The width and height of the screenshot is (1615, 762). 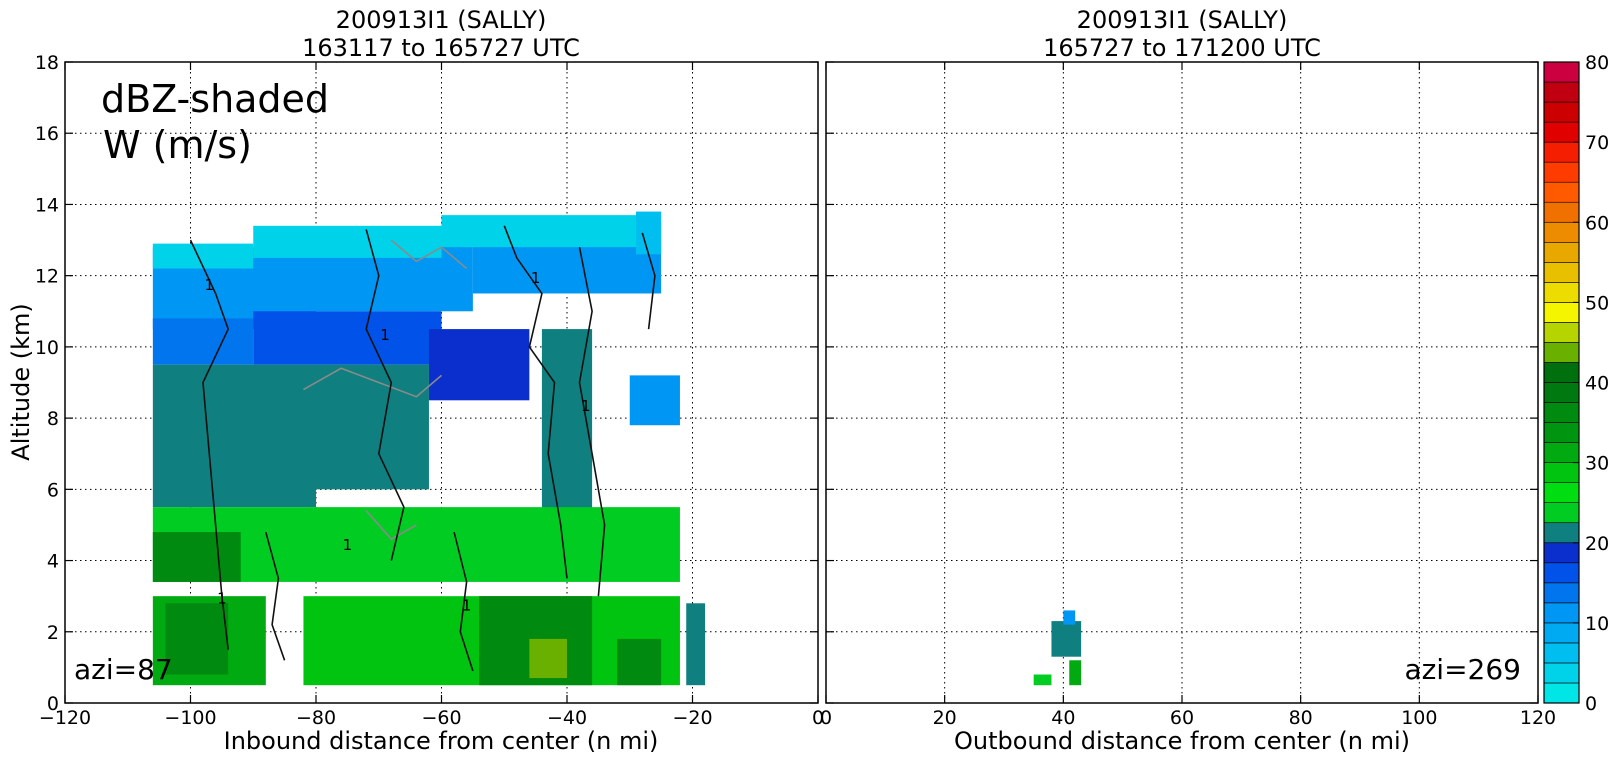 I want to click on left-x-tick-label: −100, so click(x=190, y=718).